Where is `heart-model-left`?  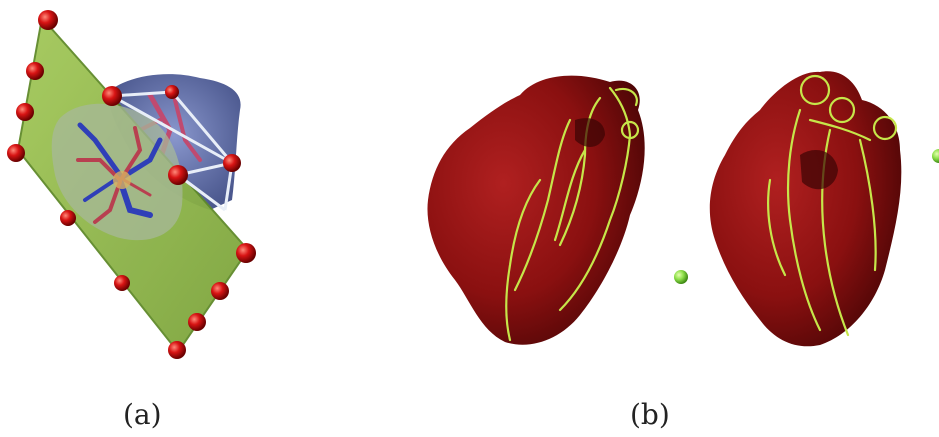
heart-model-left is located at coordinates (536, 210).